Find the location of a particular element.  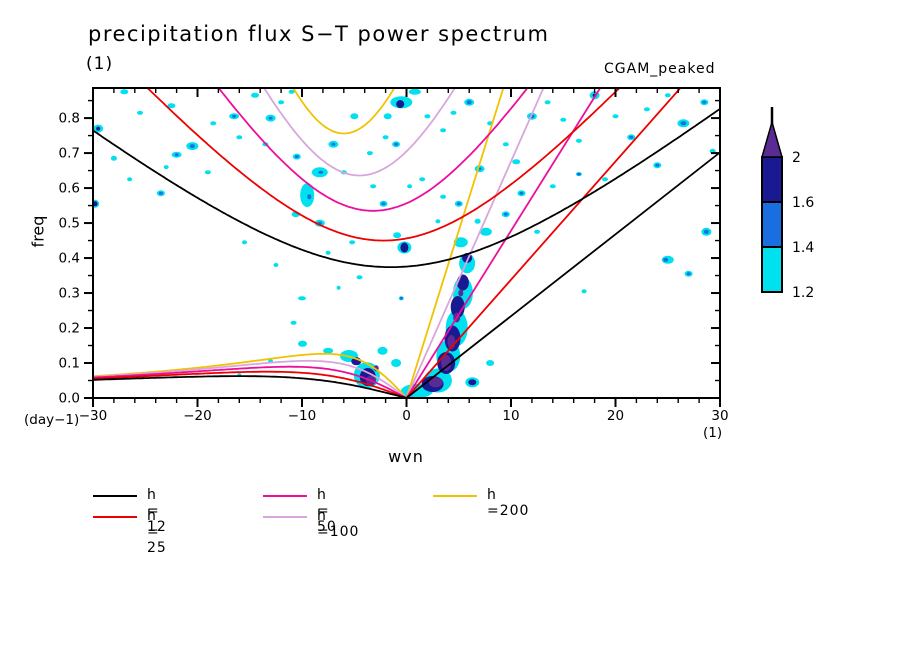

colorbar: 1.2 1.4 1.6 2 is located at coordinates (787, 204).